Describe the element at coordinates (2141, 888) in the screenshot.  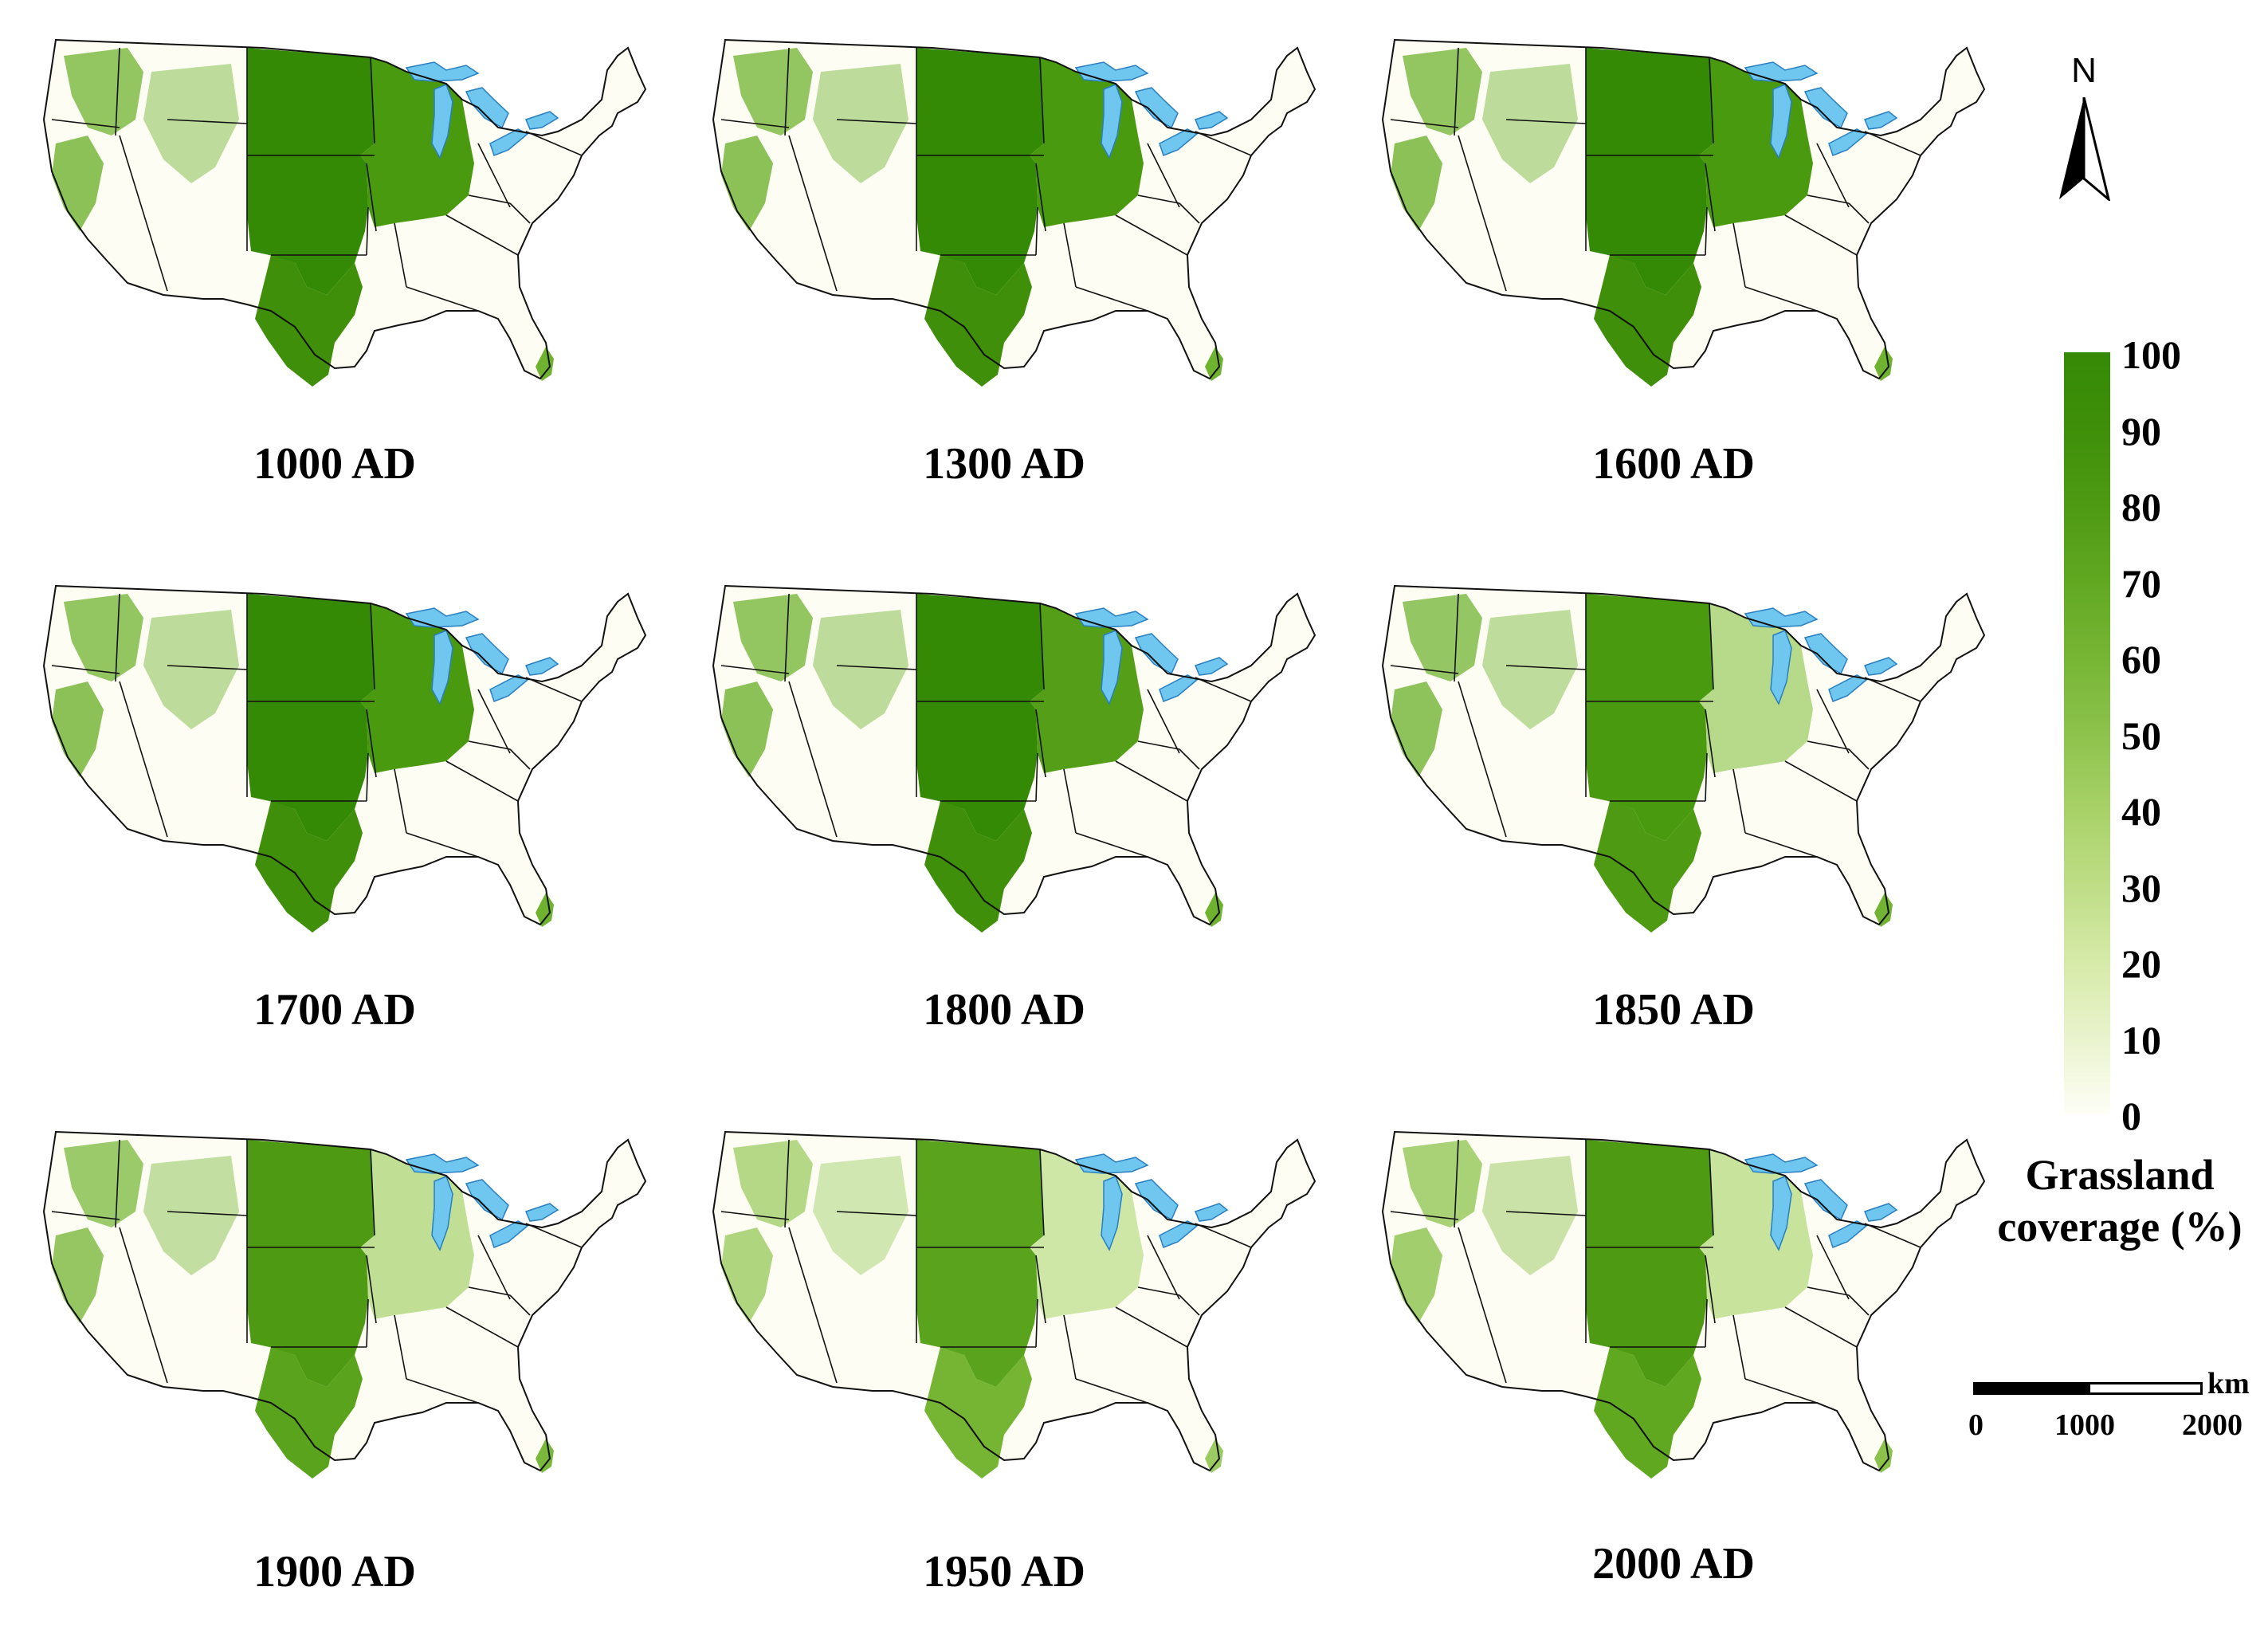
I see `legend-tick-label: 30` at that location.